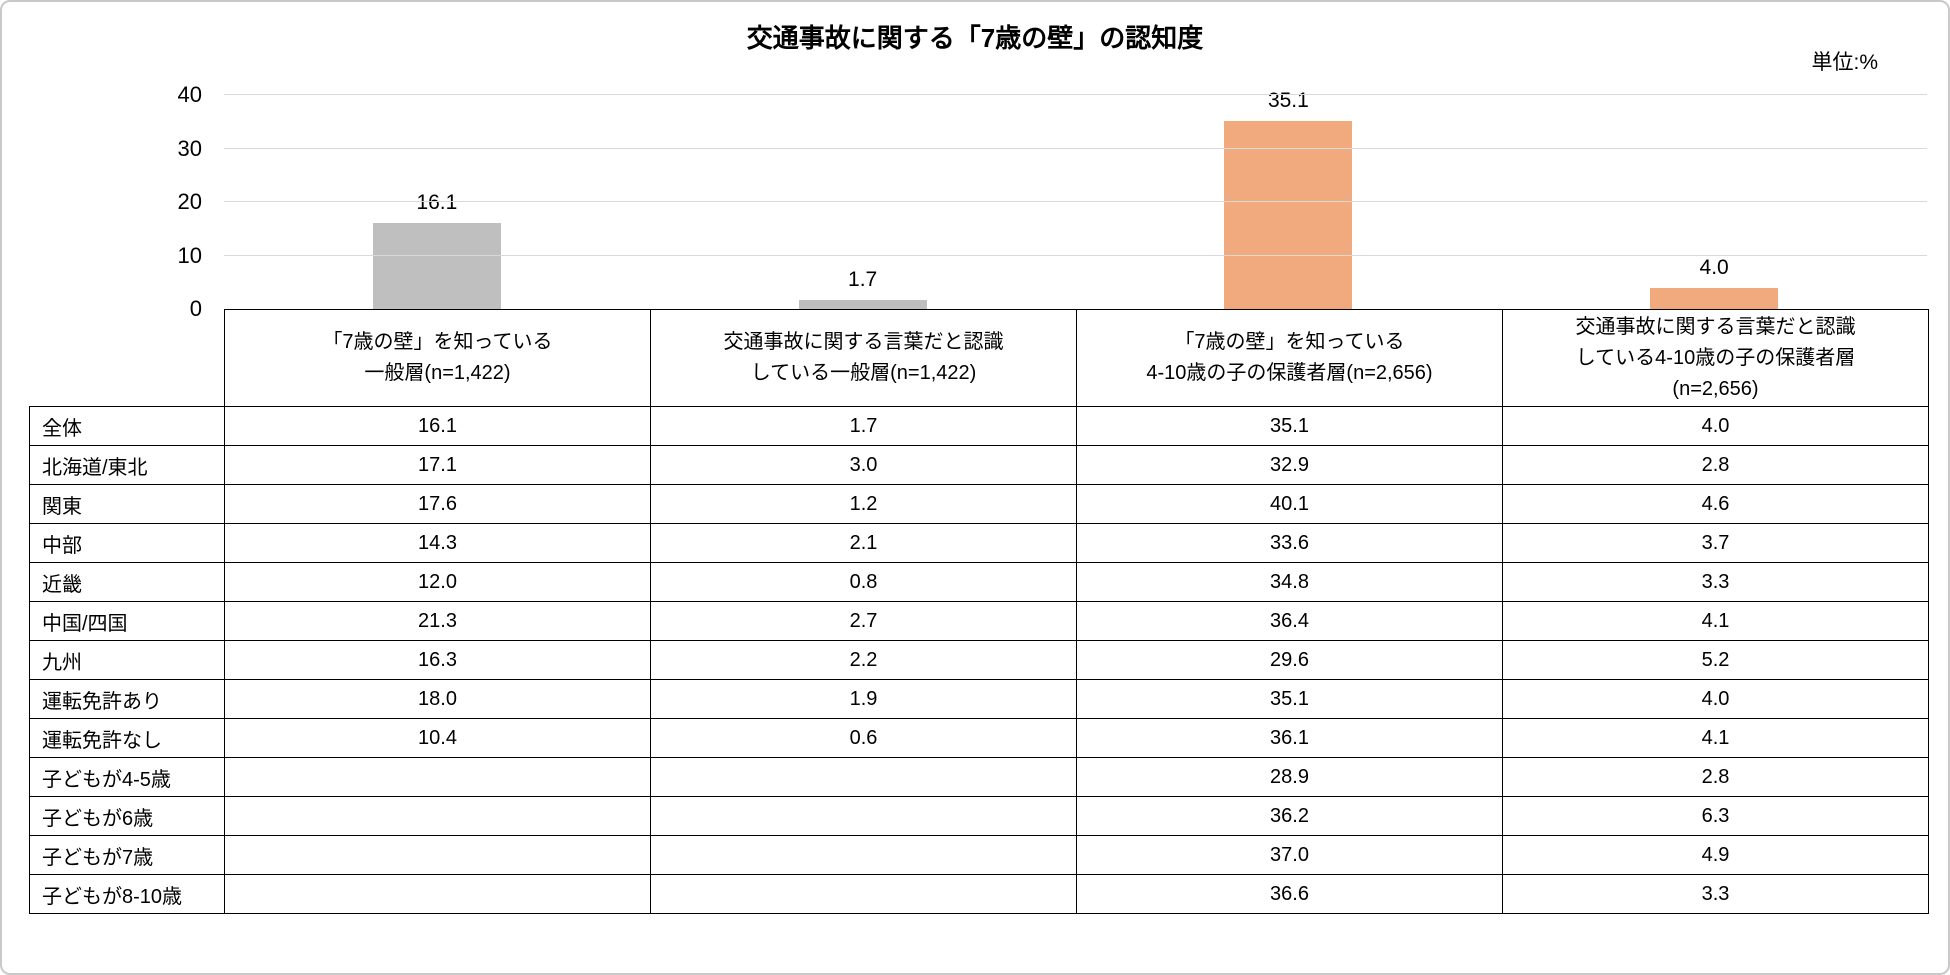  I want to click on table-cell: 10.4, so click(437, 738).